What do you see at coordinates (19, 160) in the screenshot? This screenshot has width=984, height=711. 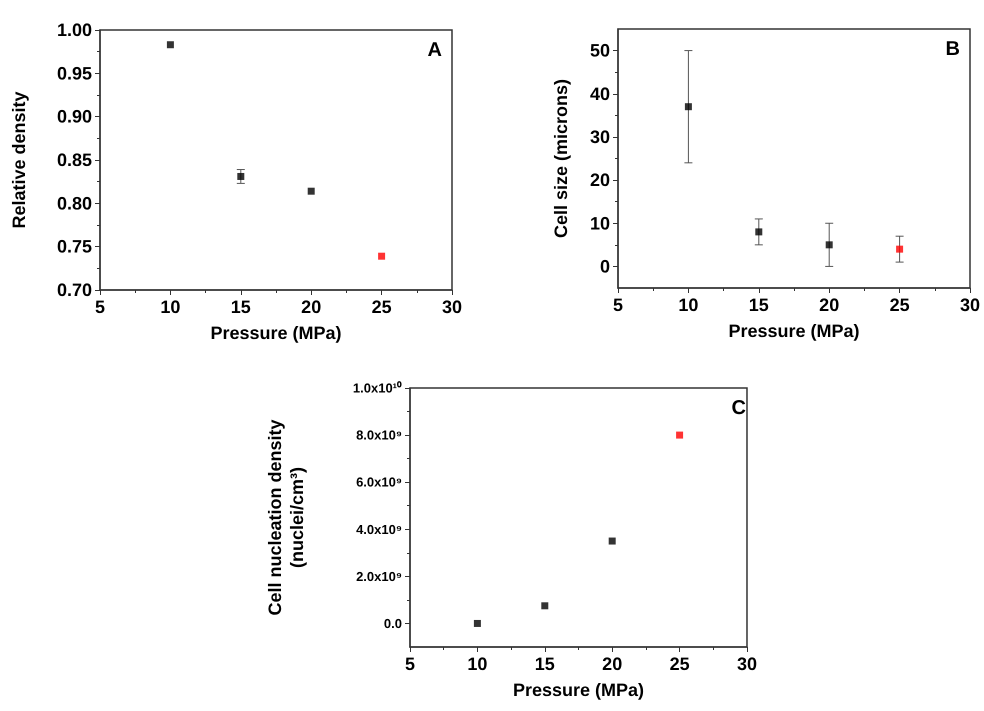 I see `y-axis-title: Relative density` at bounding box center [19, 160].